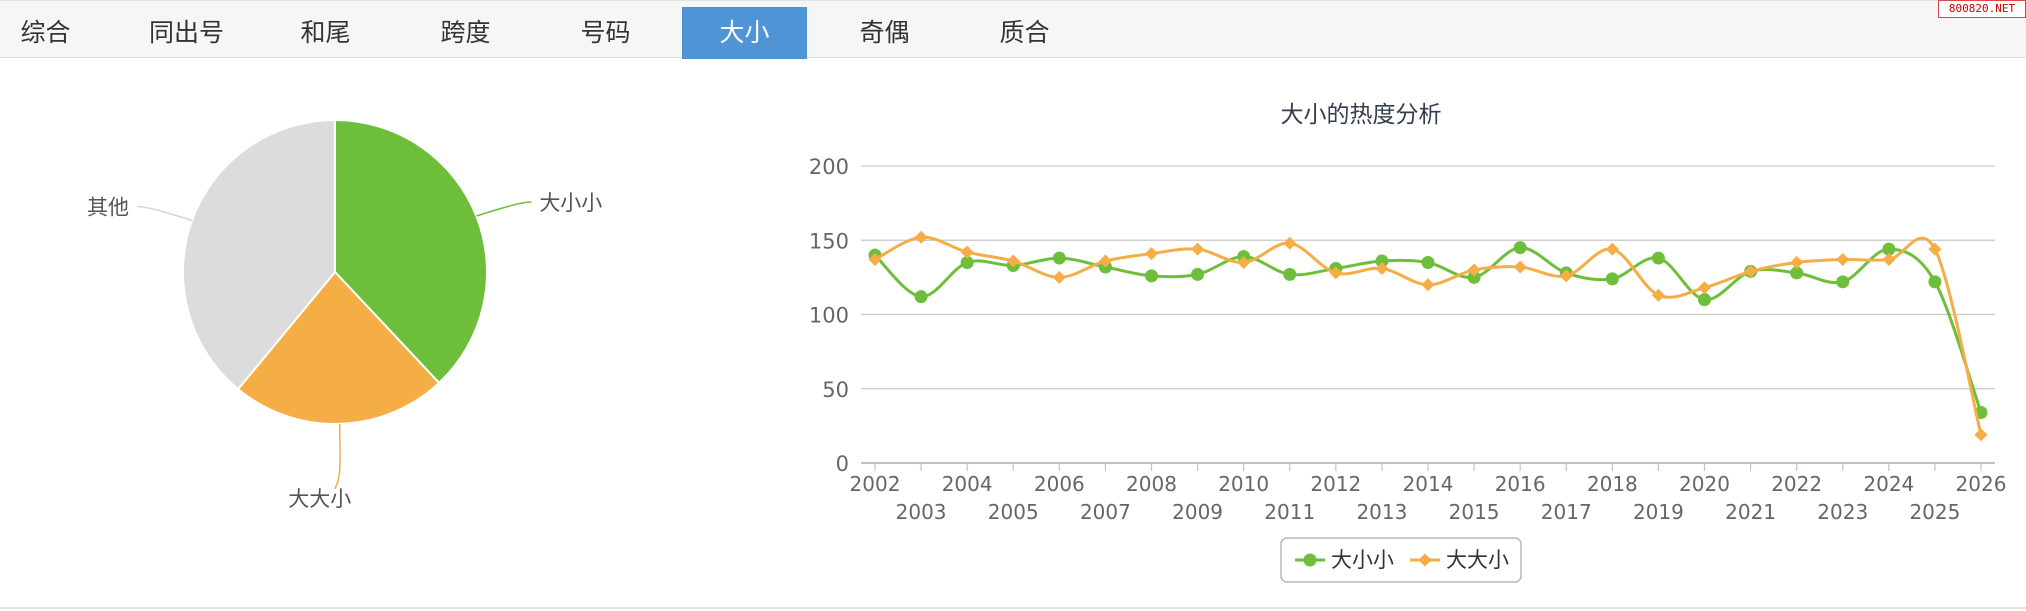  Describe the element at coordinates (1013, 608) in the screenshot. I see `footer-divider` at that location.